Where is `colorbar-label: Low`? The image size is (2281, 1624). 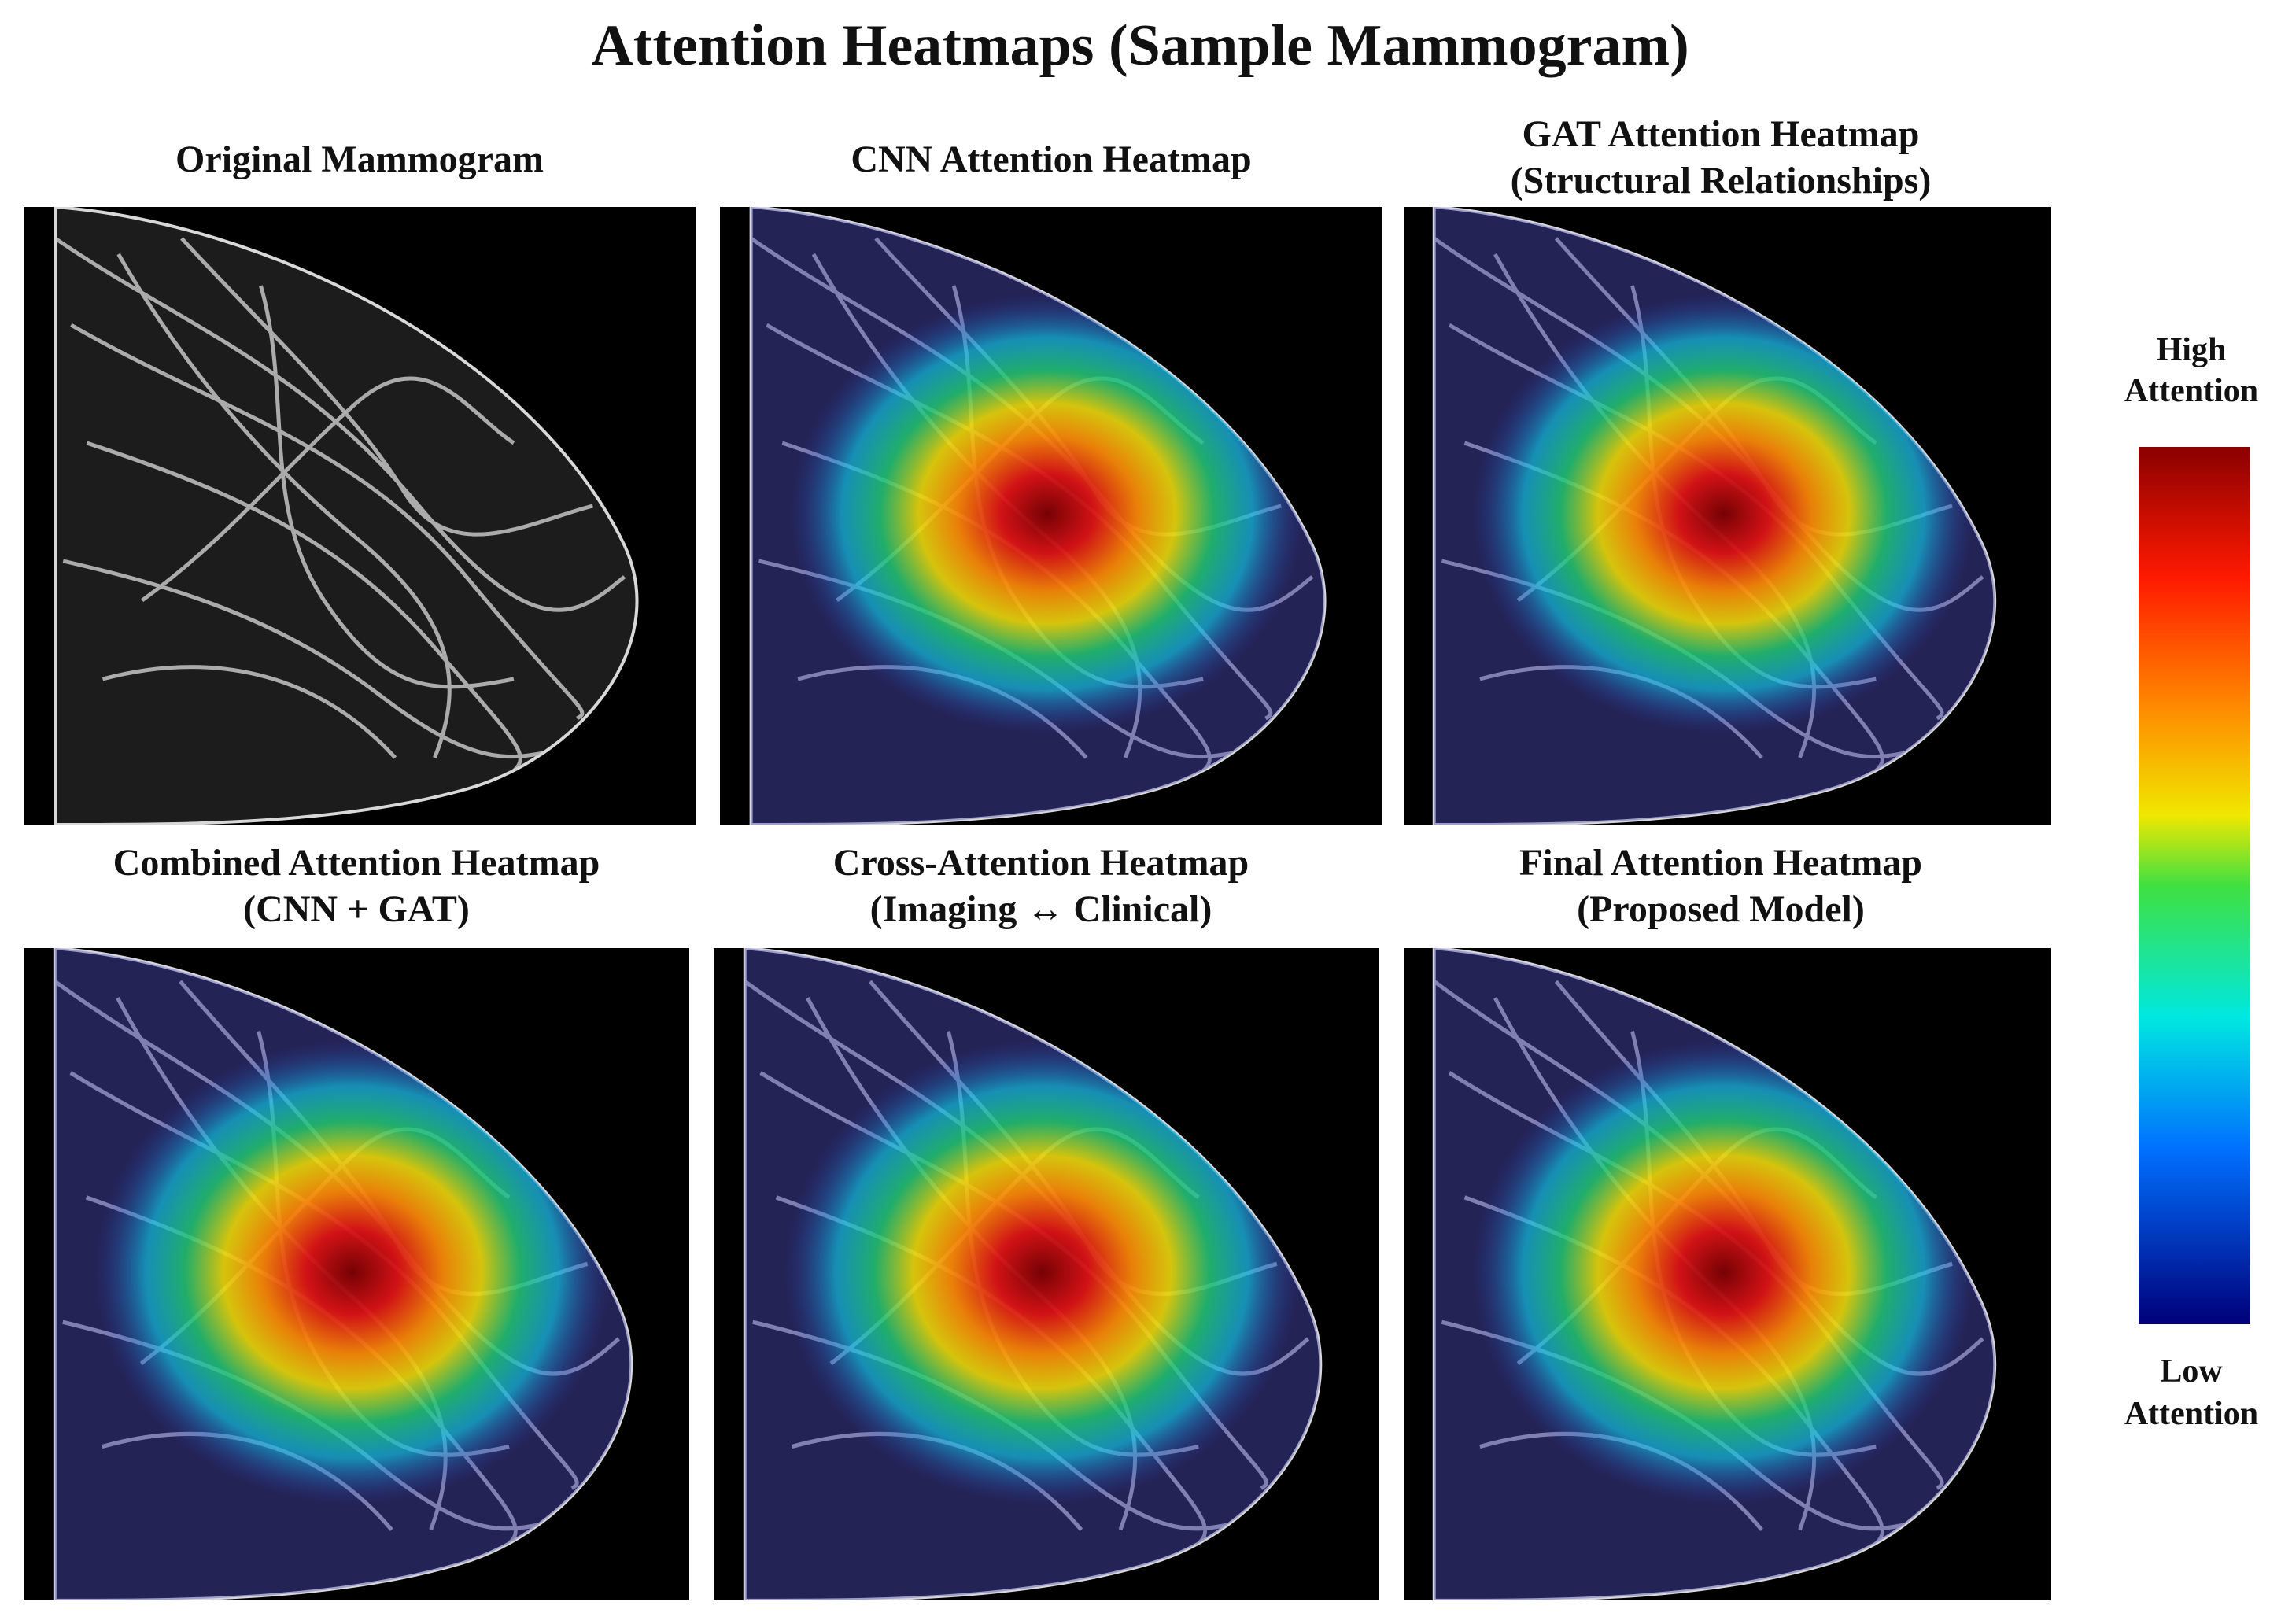
colorbar-label: Low is located at coordinates (2191, 1371).